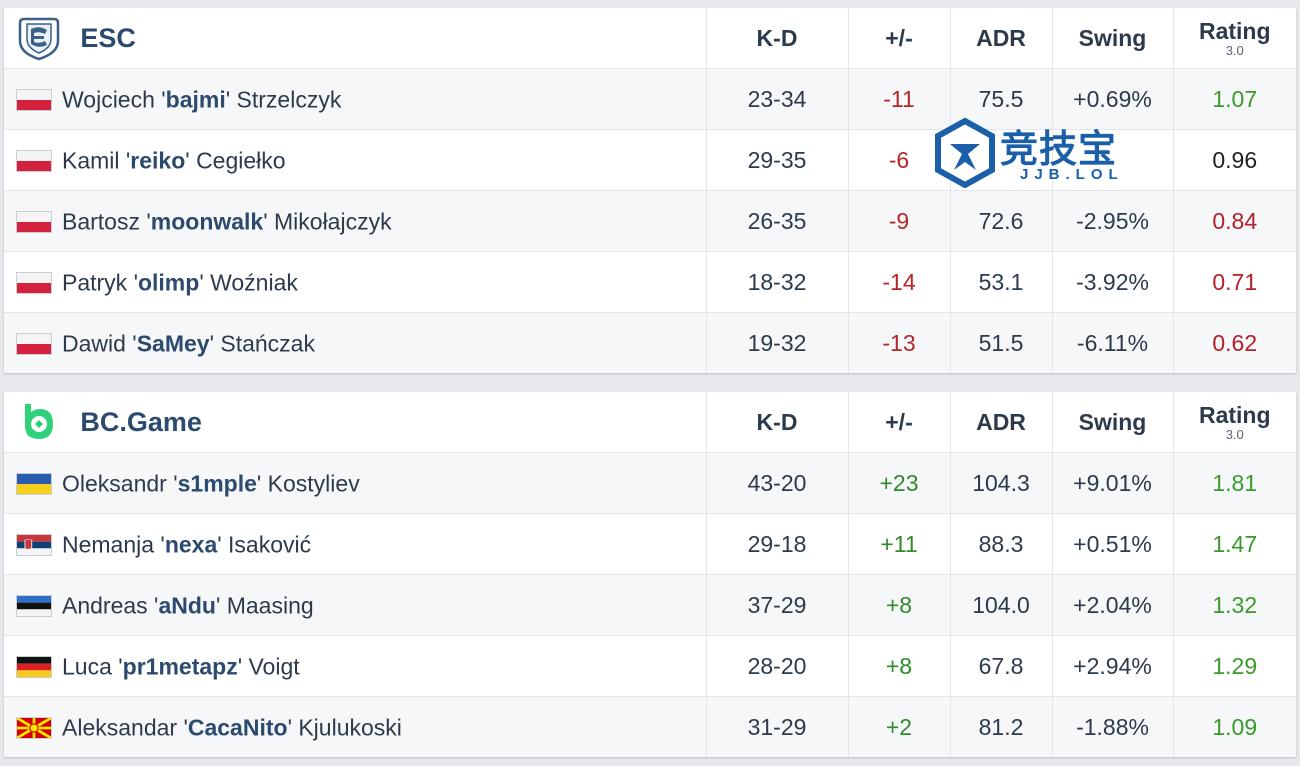 The height and width of the screenshot is (766, 1300). I want to click on plus-minus-value: +23, so click(899, 483).